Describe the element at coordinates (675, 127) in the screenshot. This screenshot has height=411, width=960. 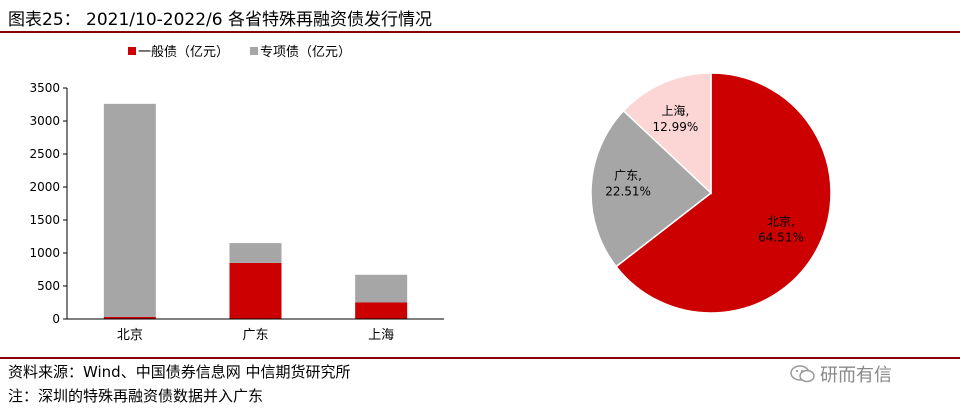
I see `pie-label-value: 12.99%` at that location.